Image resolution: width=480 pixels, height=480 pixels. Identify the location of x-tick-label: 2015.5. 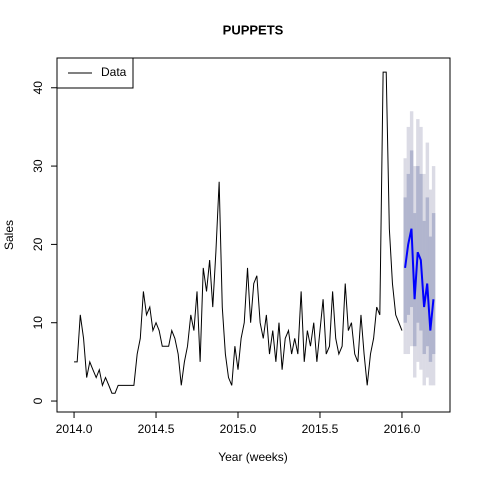
(320, 429).